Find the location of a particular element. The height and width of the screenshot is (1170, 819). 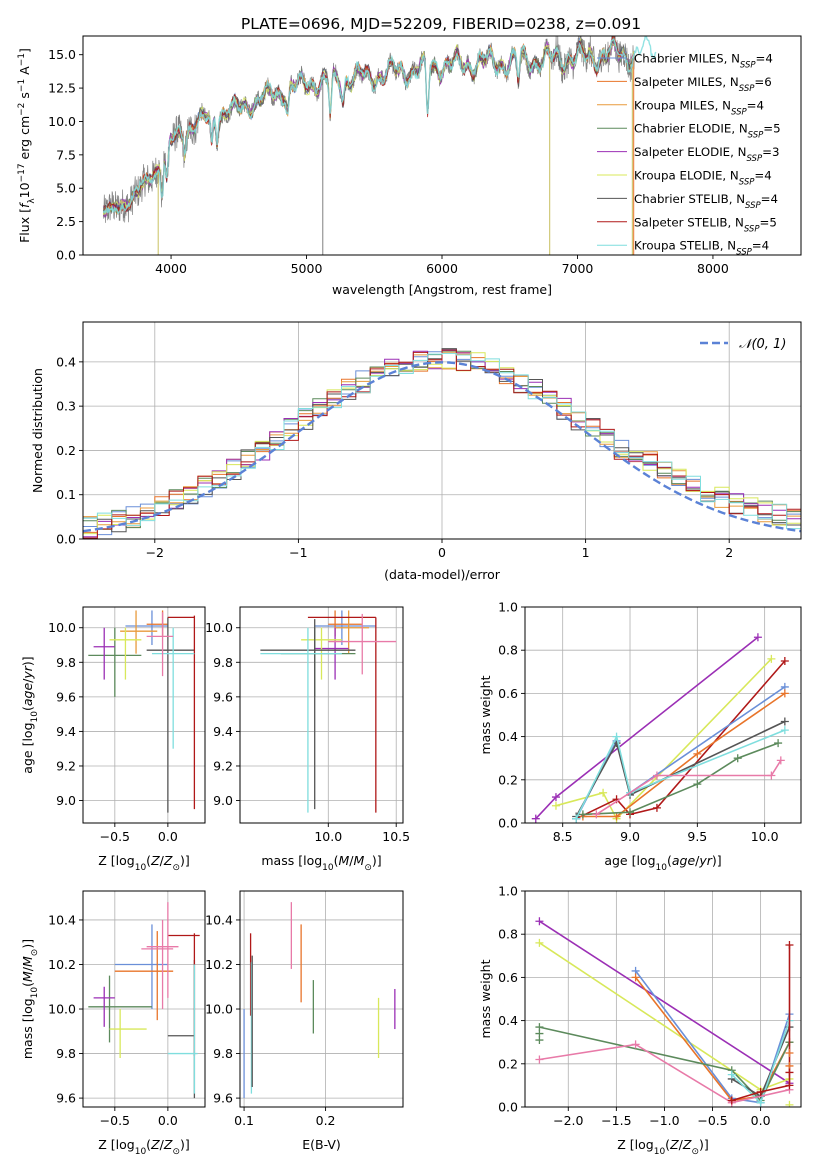

label-part: M is located at coordinates (27, 961).